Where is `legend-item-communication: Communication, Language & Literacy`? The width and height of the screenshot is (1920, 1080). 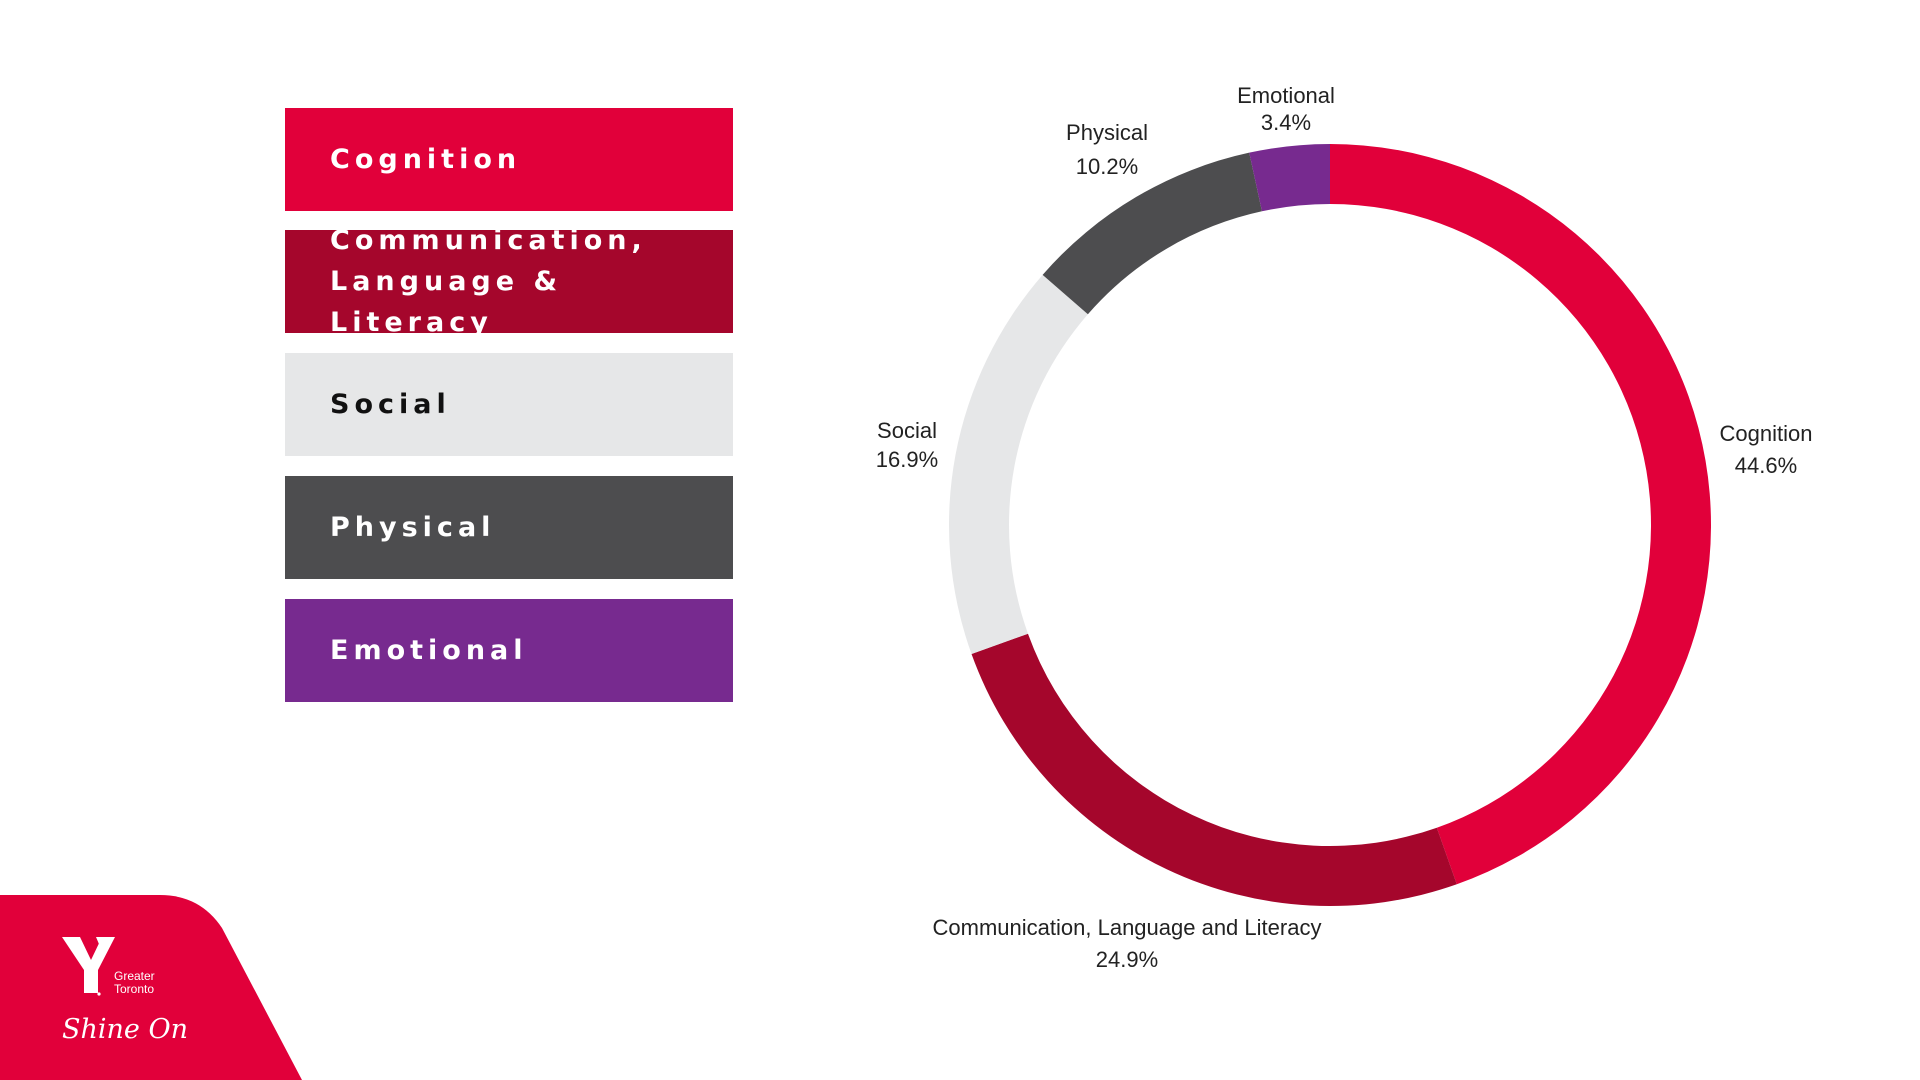
legend-item-communication: Communication, Language & Literacy is located at coordinates (509, 281).